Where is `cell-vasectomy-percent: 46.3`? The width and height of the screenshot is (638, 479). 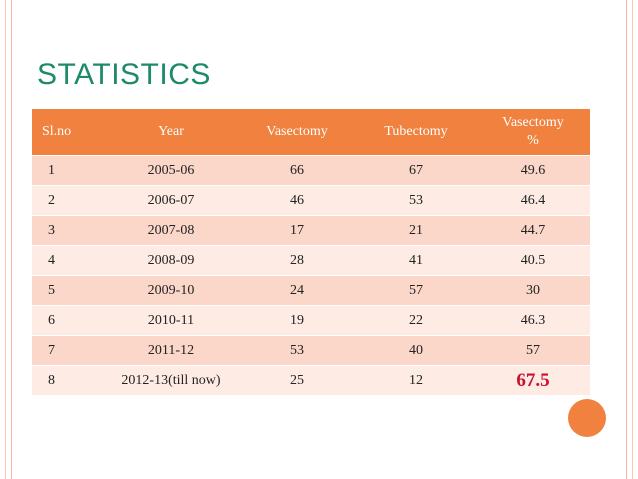 cell-vasectomy-percent: 46.3 is located at coordinates (533, 320).